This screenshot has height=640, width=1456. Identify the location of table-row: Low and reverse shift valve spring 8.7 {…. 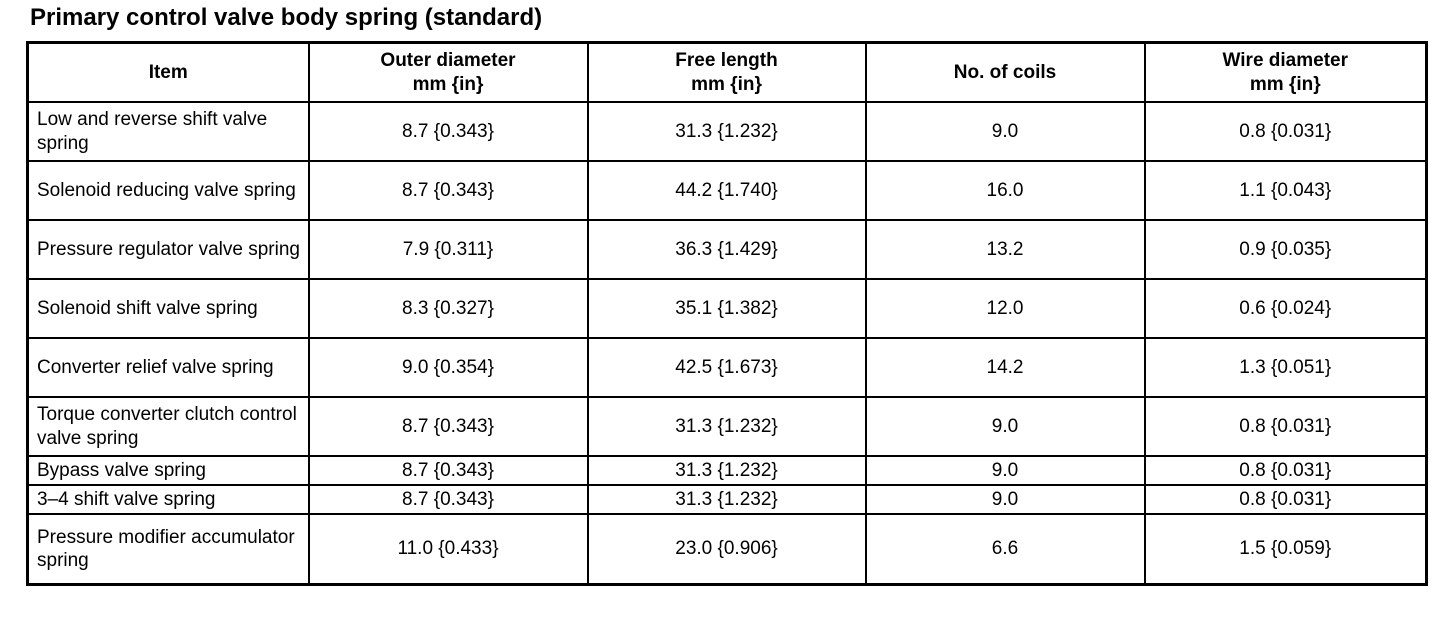
(727, 131).